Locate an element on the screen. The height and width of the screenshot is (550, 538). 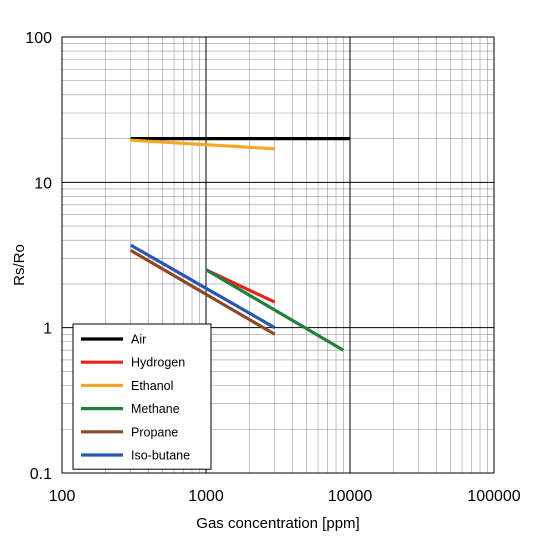
legend-label-propane: Propane is located at coordinates (154, 432).